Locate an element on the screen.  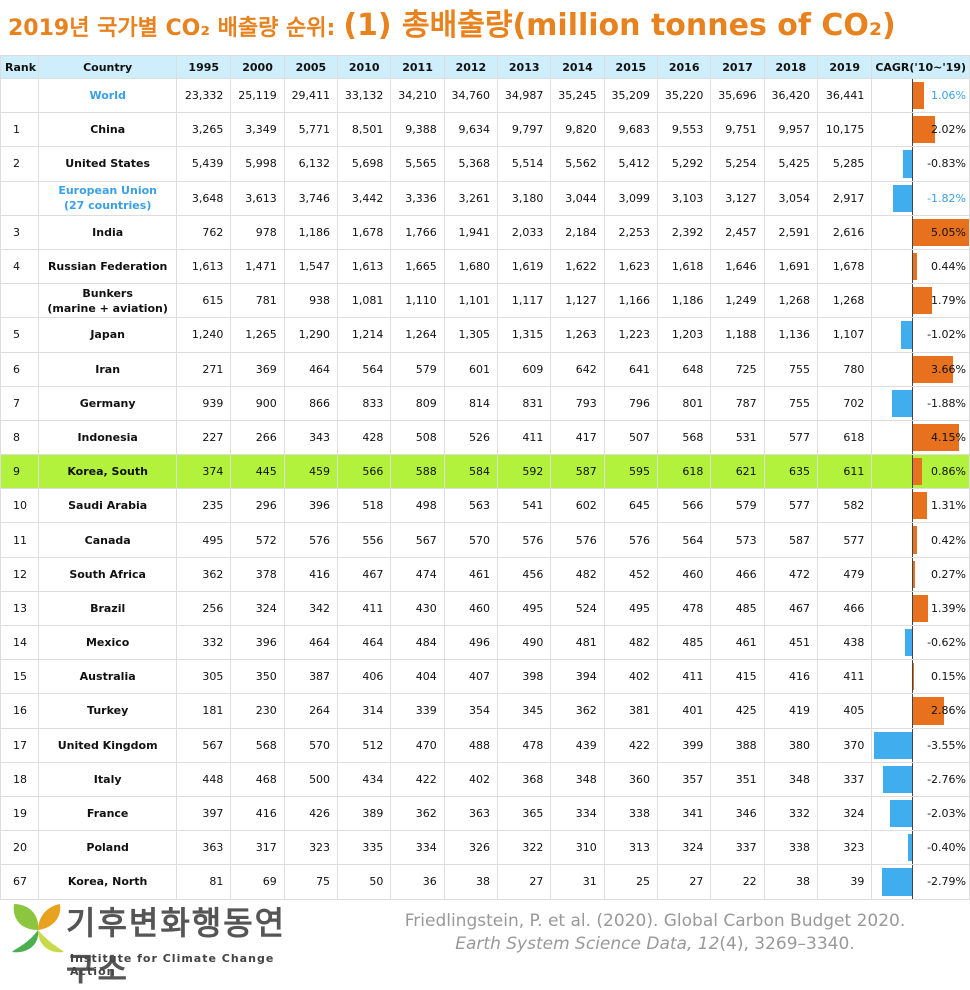
value-cell: 388 is located at coordinates (737, 745).